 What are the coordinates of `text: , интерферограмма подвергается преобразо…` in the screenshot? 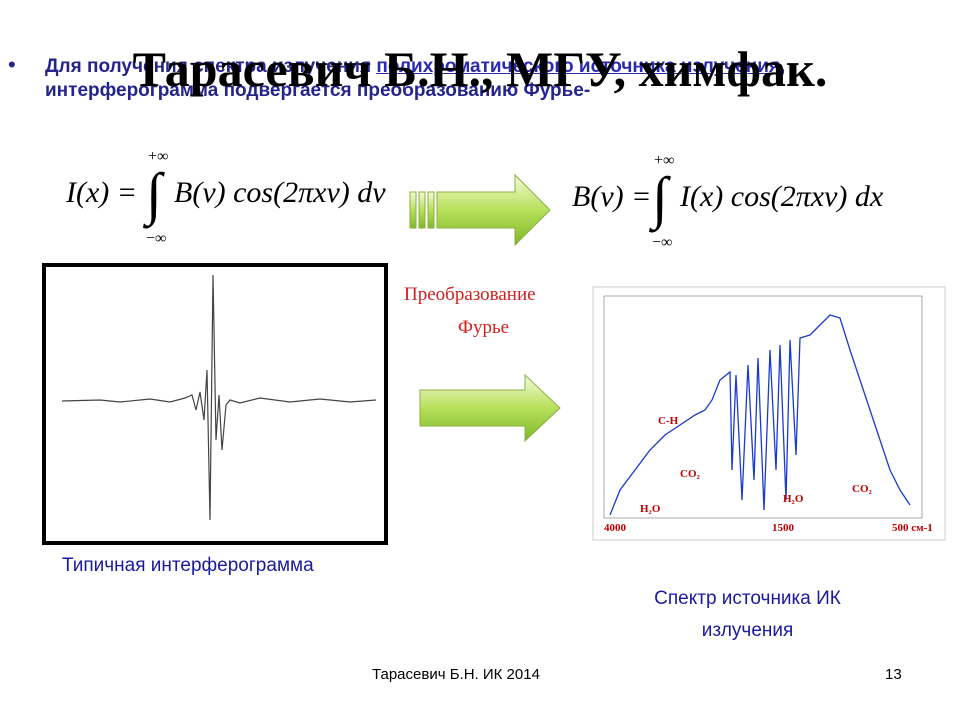 It's located at (415, 78).